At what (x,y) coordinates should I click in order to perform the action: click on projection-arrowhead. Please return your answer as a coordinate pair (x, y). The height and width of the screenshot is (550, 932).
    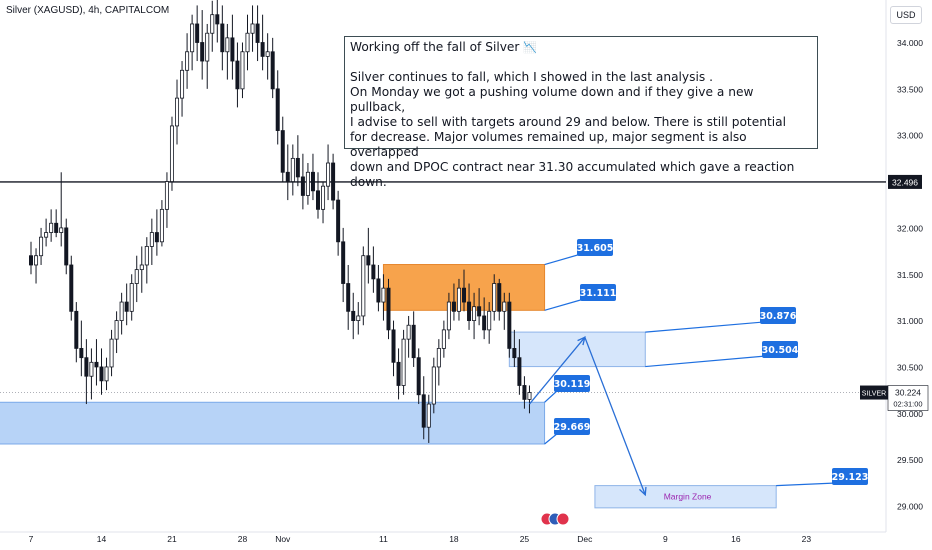
    Looking at the image, I should click on (642, 491).